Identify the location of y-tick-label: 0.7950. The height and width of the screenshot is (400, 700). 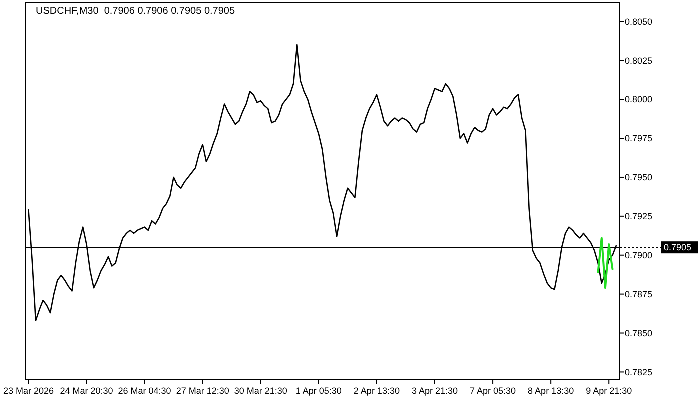
(639, 177).